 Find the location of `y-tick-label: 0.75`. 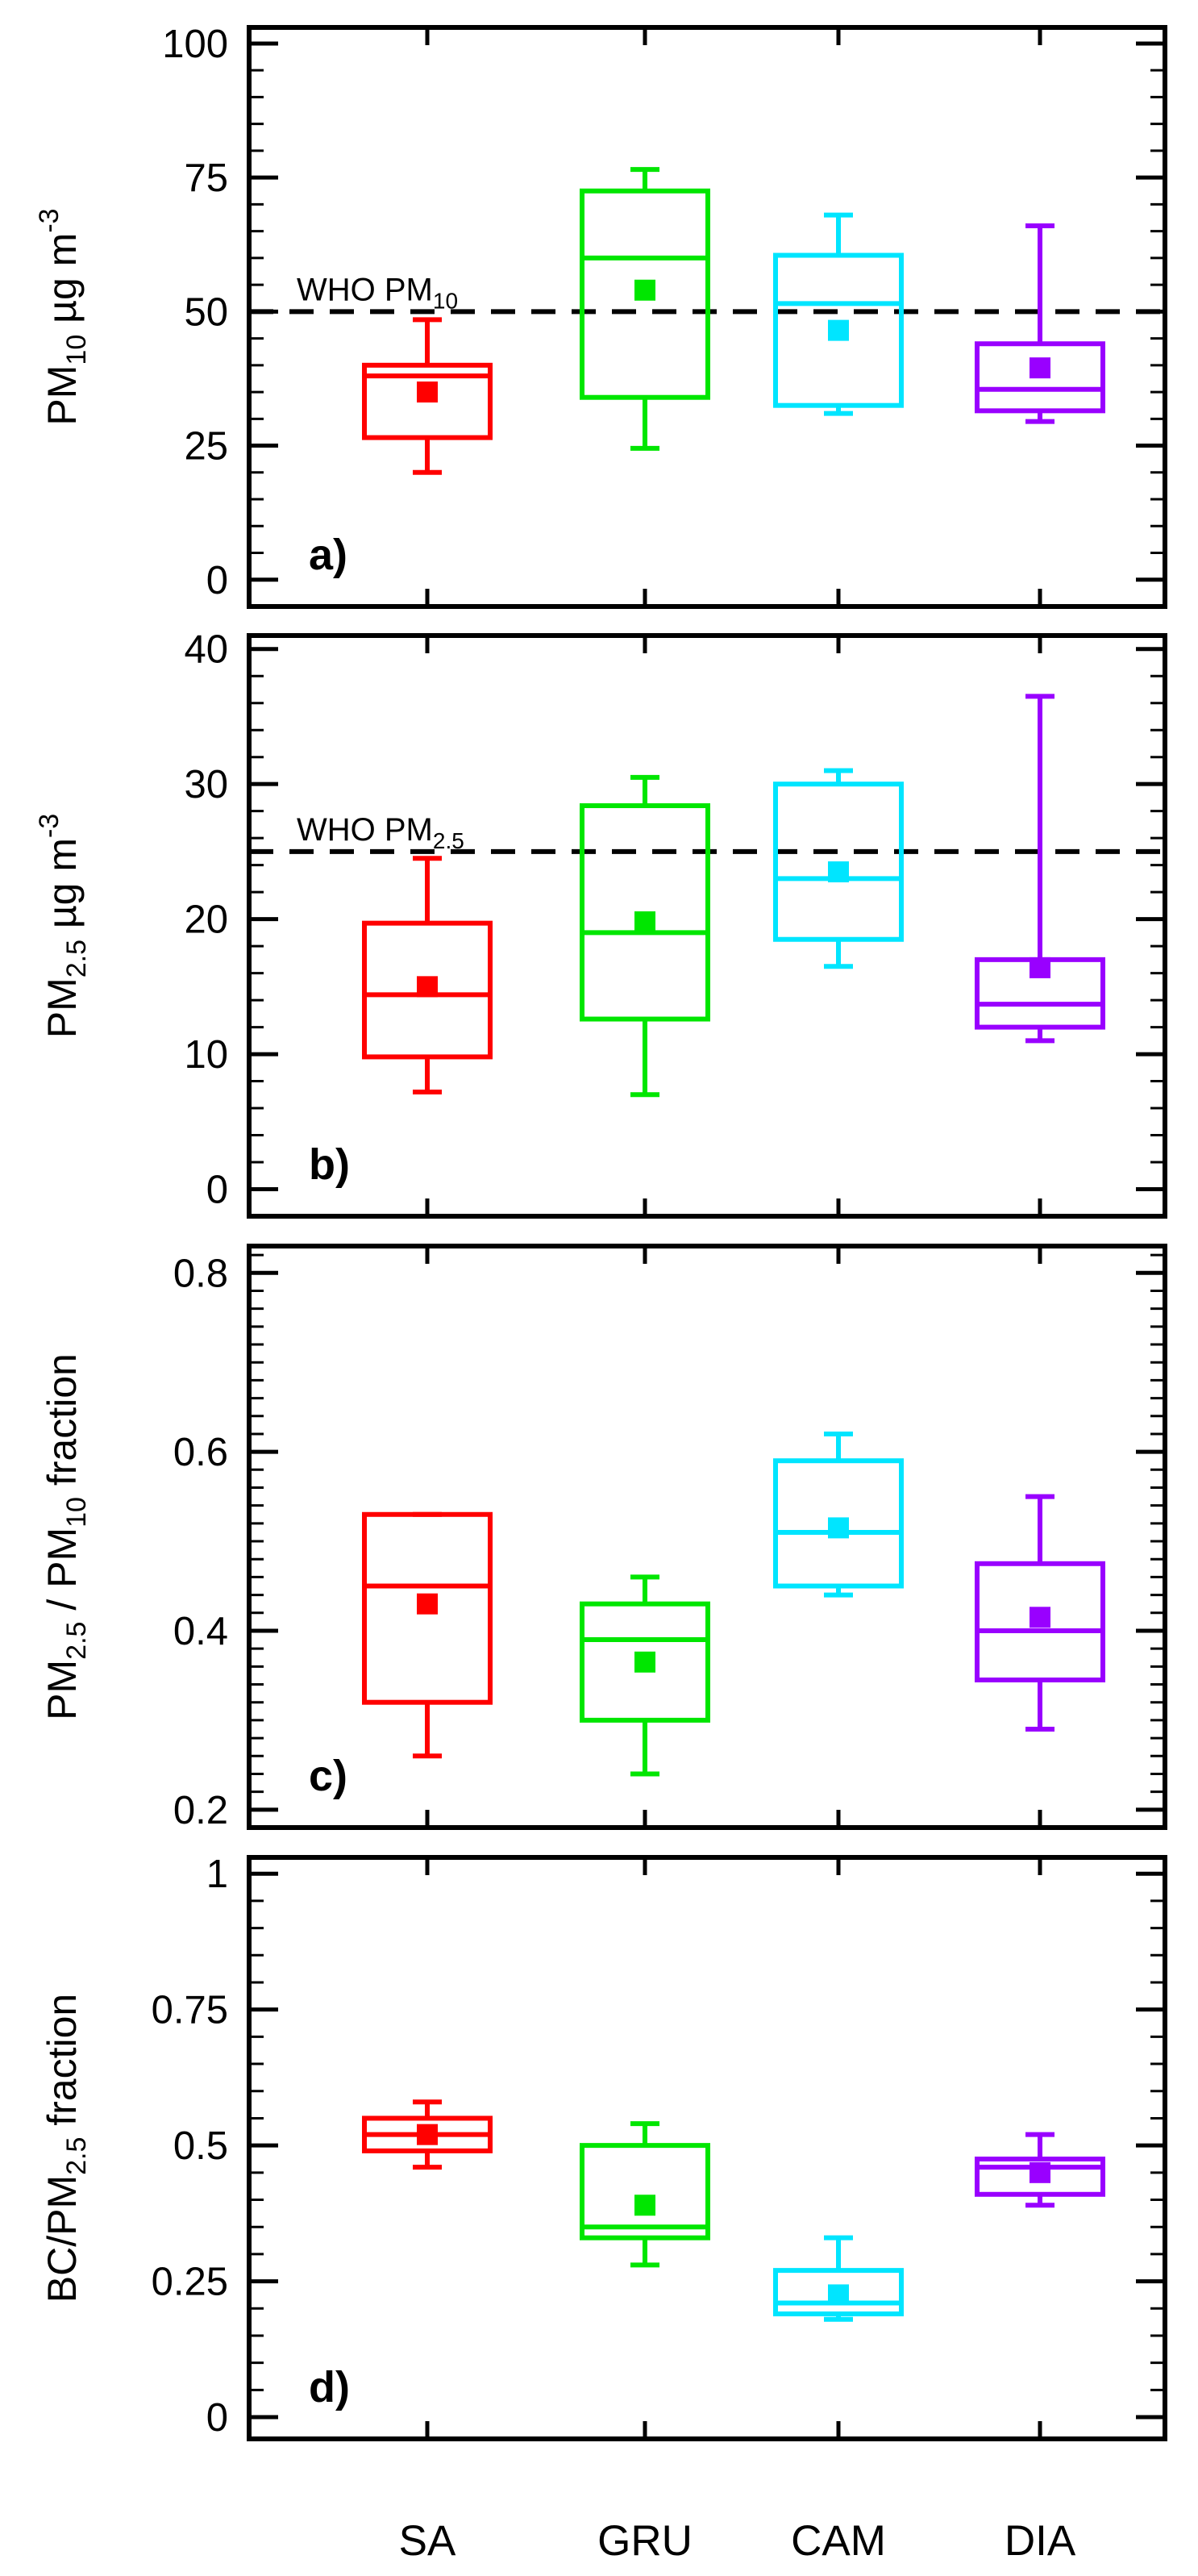

y-tick-label: 0.75 is located at coordinates (190, 2010).